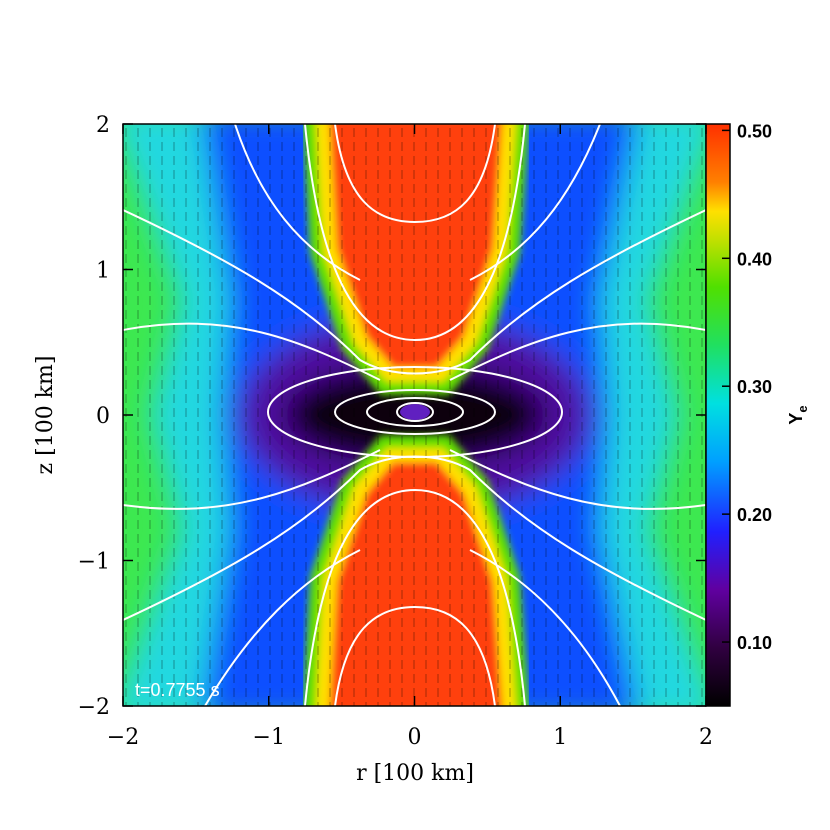 Image resolution: width=830 pixels, height=830 pixels. Describe the element at coordinates (94, 562) in the screenshot. I see `y-tick-label: −1` at that location.